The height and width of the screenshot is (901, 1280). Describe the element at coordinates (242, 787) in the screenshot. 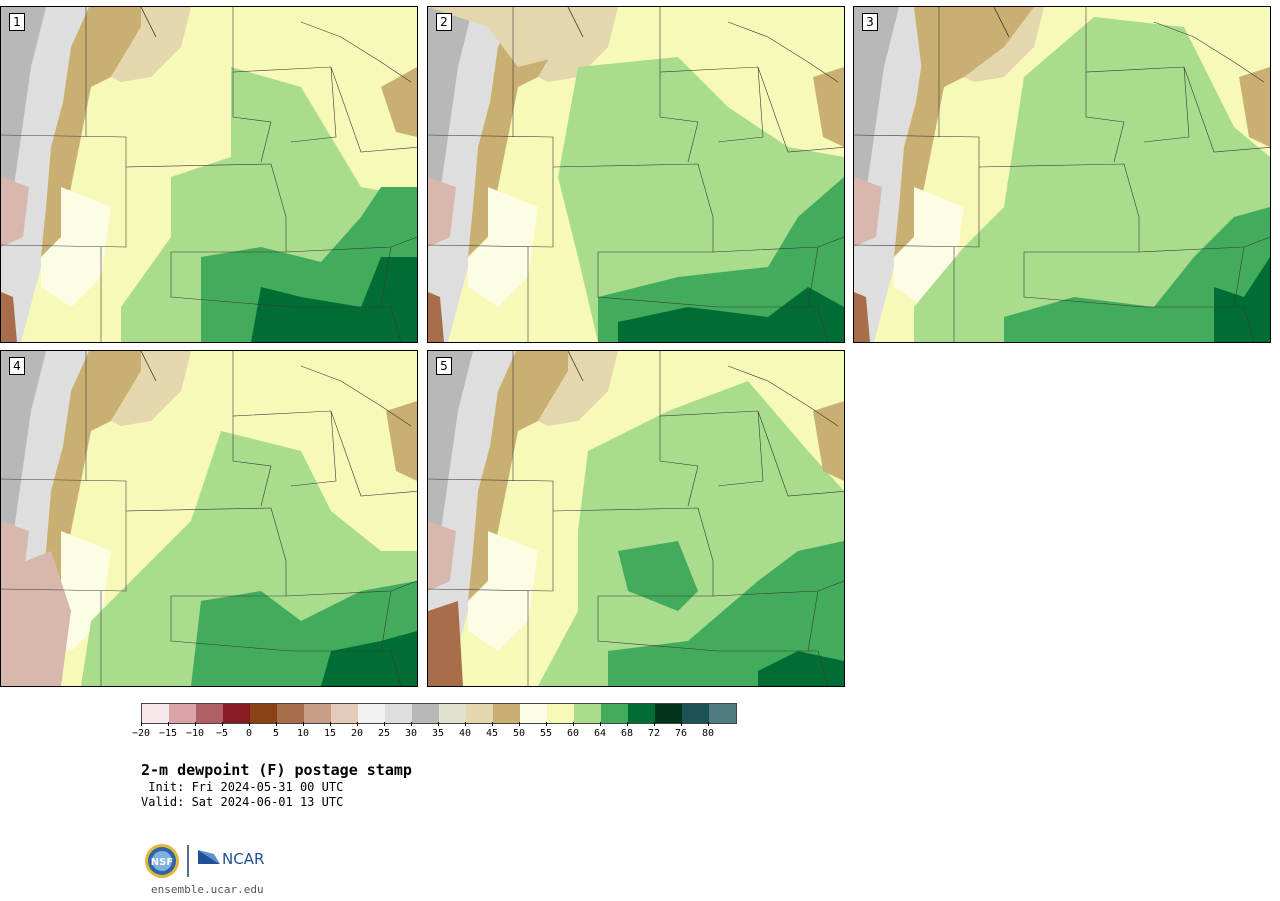

I see `init-time: Init: Fri 2024-05-31 00 UTC` at that location.